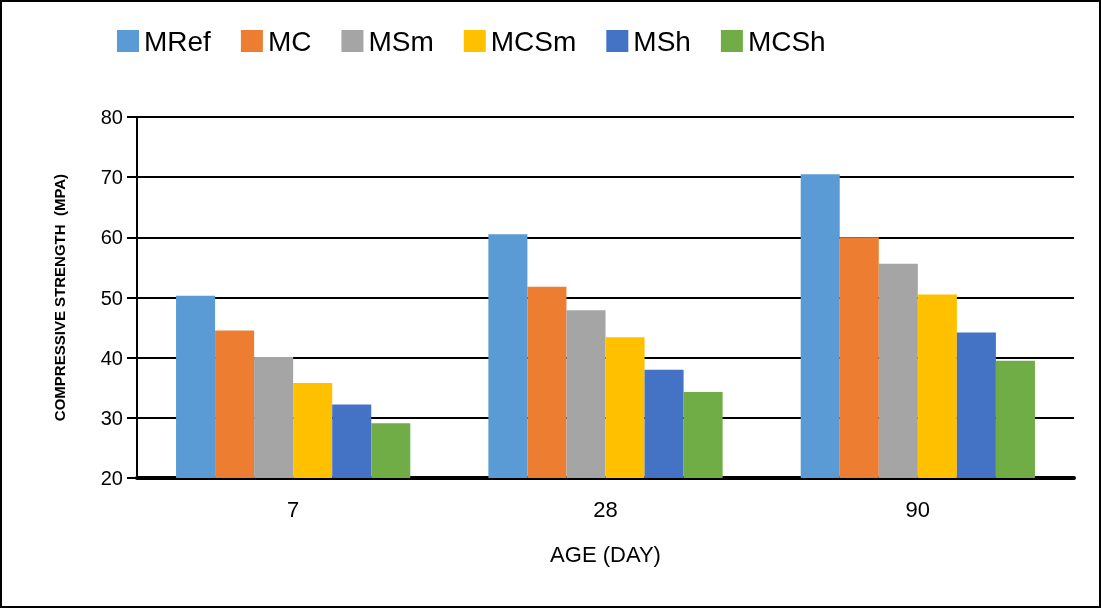 The height and width of the screenshot is (608, 1101). What do you see at coordinates (111, 357) in the screenshot?
I see `y-tick-label: 40` at bounding box center [111, 357].